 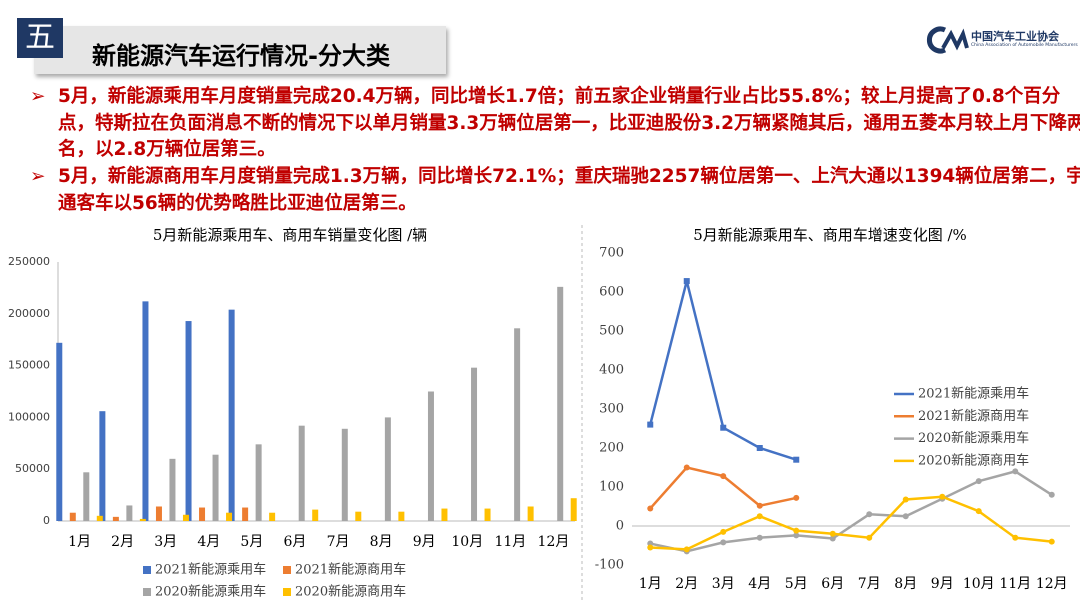 I want to click on title-band, so click(x=240, y=50).